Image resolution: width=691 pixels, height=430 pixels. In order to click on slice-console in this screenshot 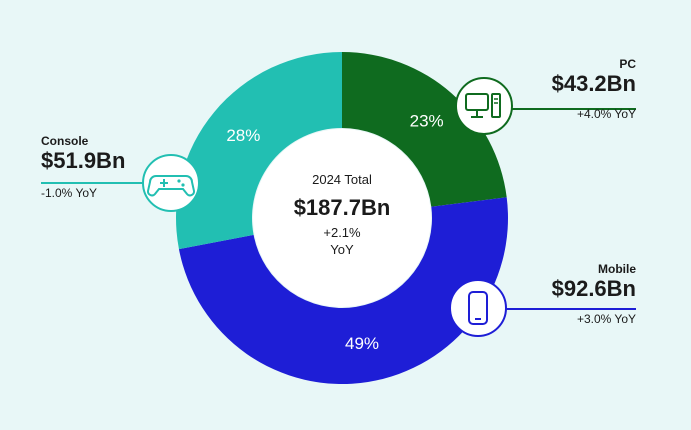, I will do `click(259, 151)`.